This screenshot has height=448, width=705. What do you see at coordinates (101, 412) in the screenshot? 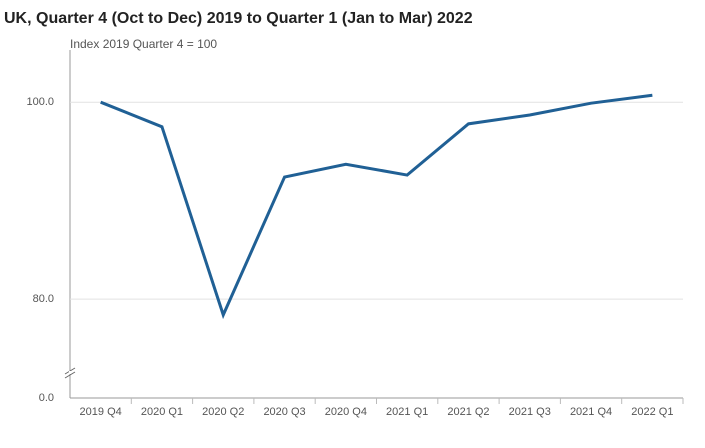
I see `x-tick-label: 2019 Q4` at bounding box center [101, 412].